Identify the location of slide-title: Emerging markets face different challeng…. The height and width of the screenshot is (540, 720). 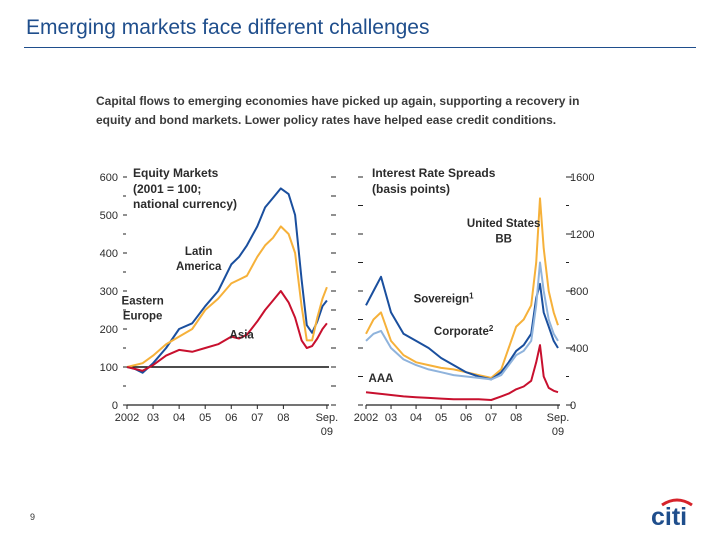
(228, 27).